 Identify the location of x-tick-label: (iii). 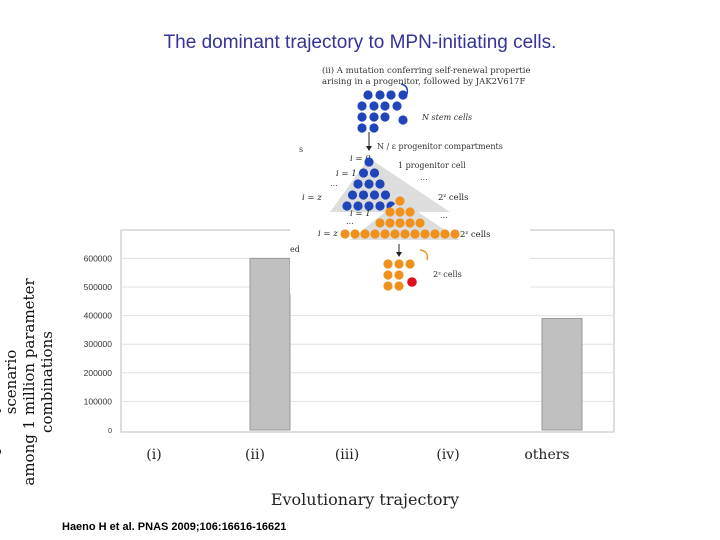
(347, 455).